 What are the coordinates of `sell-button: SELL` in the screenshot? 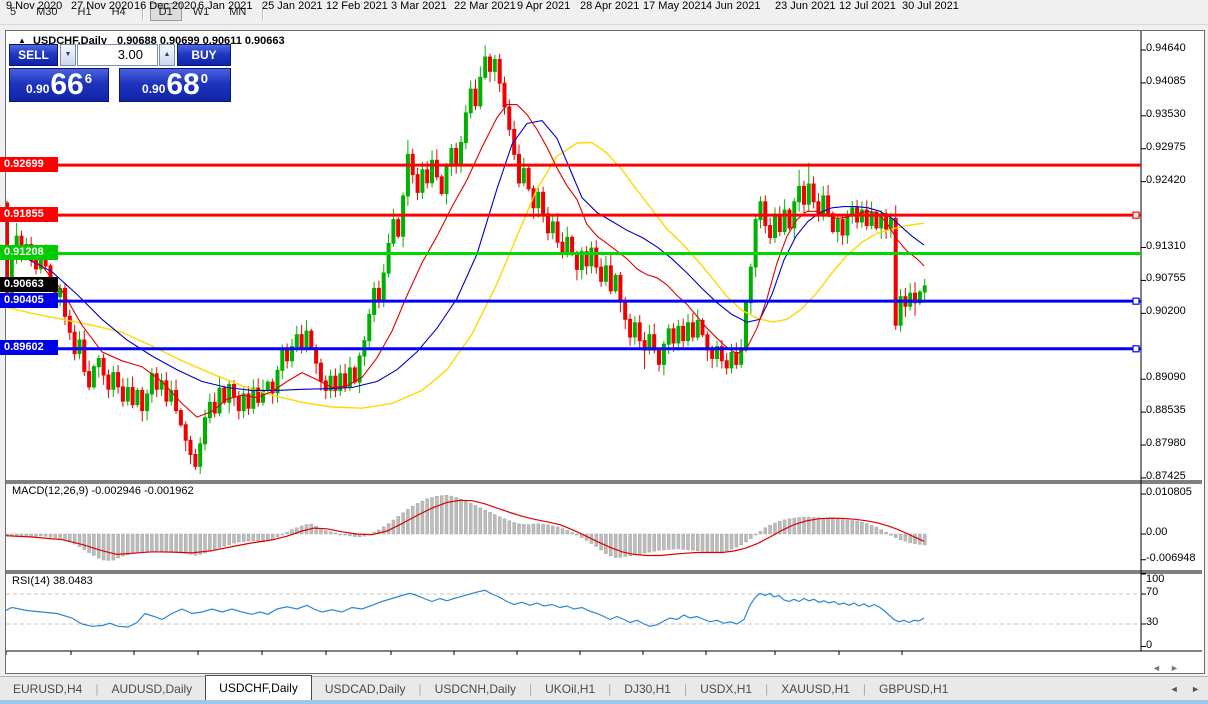 It's located at (33, 55).